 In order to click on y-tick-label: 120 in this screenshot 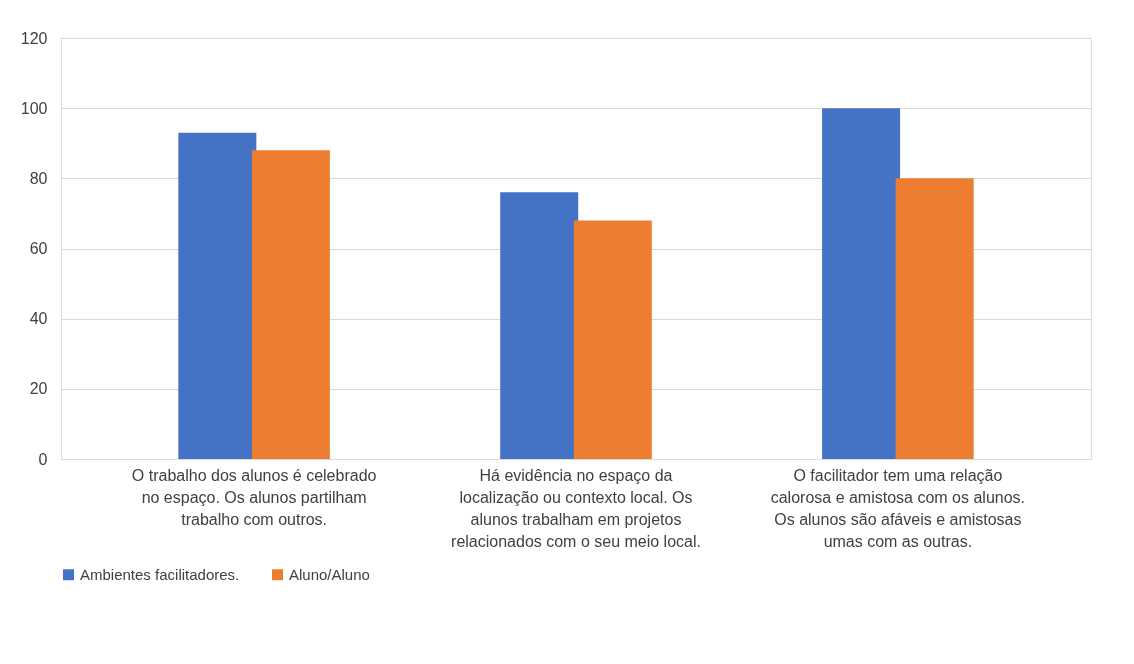, I will do `click(34, 38)`.